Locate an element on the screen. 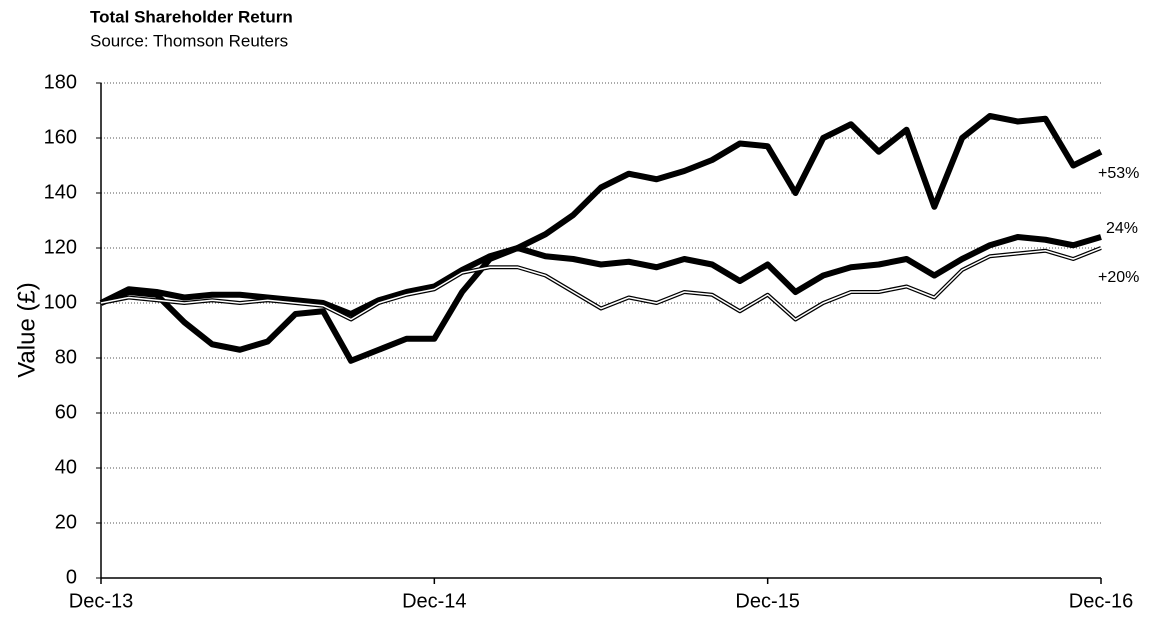 This screenshot has height=624, width=1160. end-label: +53% is located at coordinates (1118, 173).